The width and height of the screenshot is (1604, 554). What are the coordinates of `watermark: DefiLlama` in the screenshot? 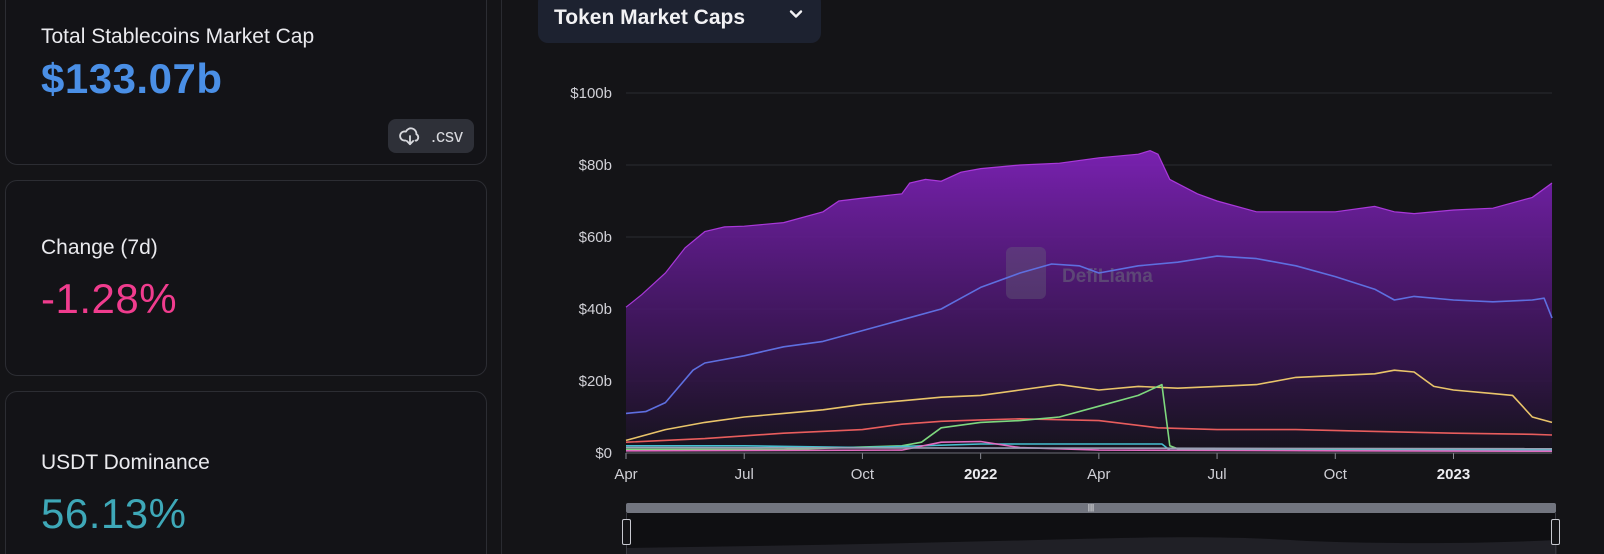 It's located at (1079, 273).